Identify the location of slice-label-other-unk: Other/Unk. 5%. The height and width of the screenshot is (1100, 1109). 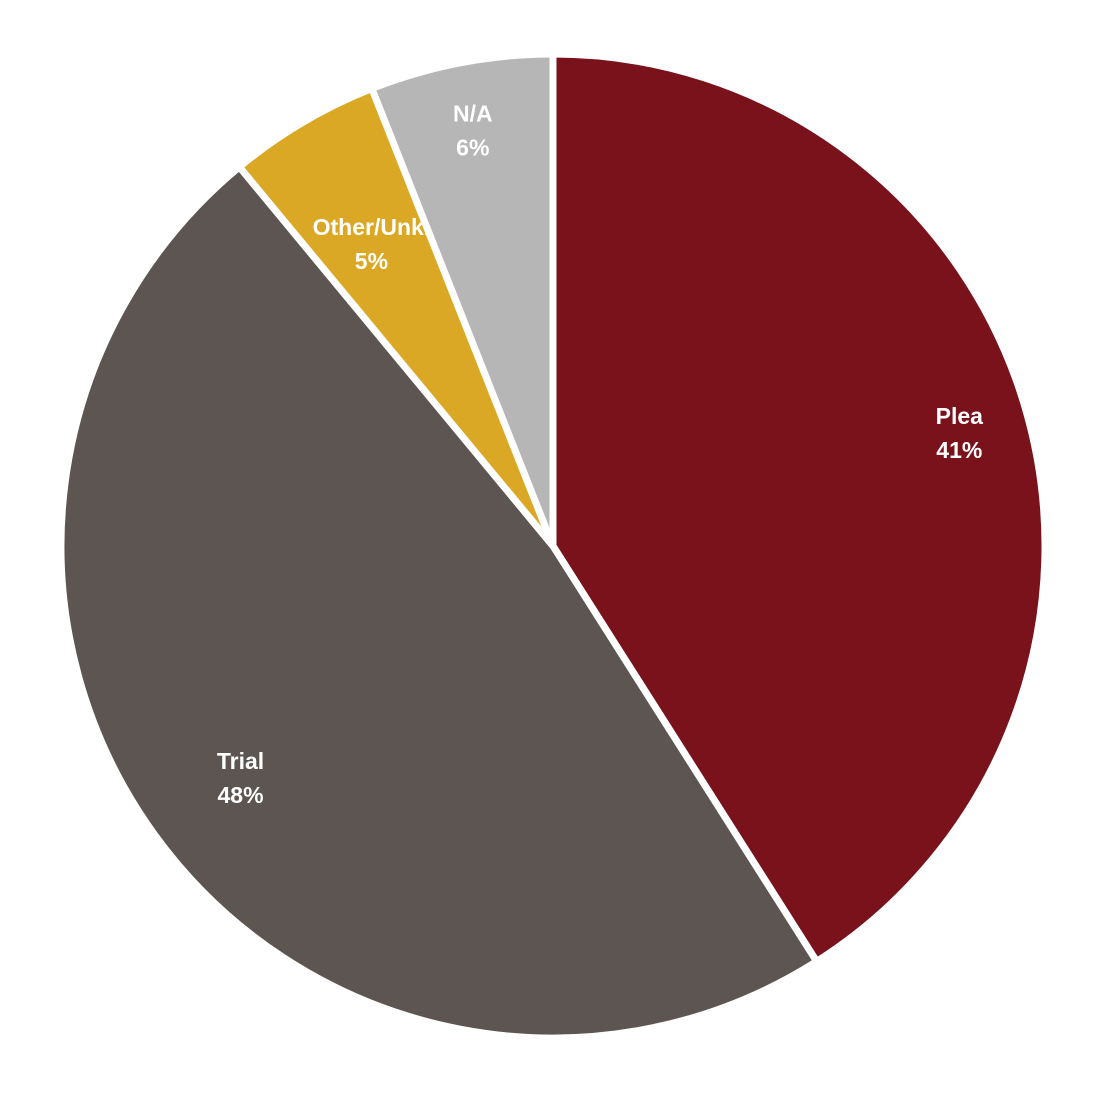
(372, 244).